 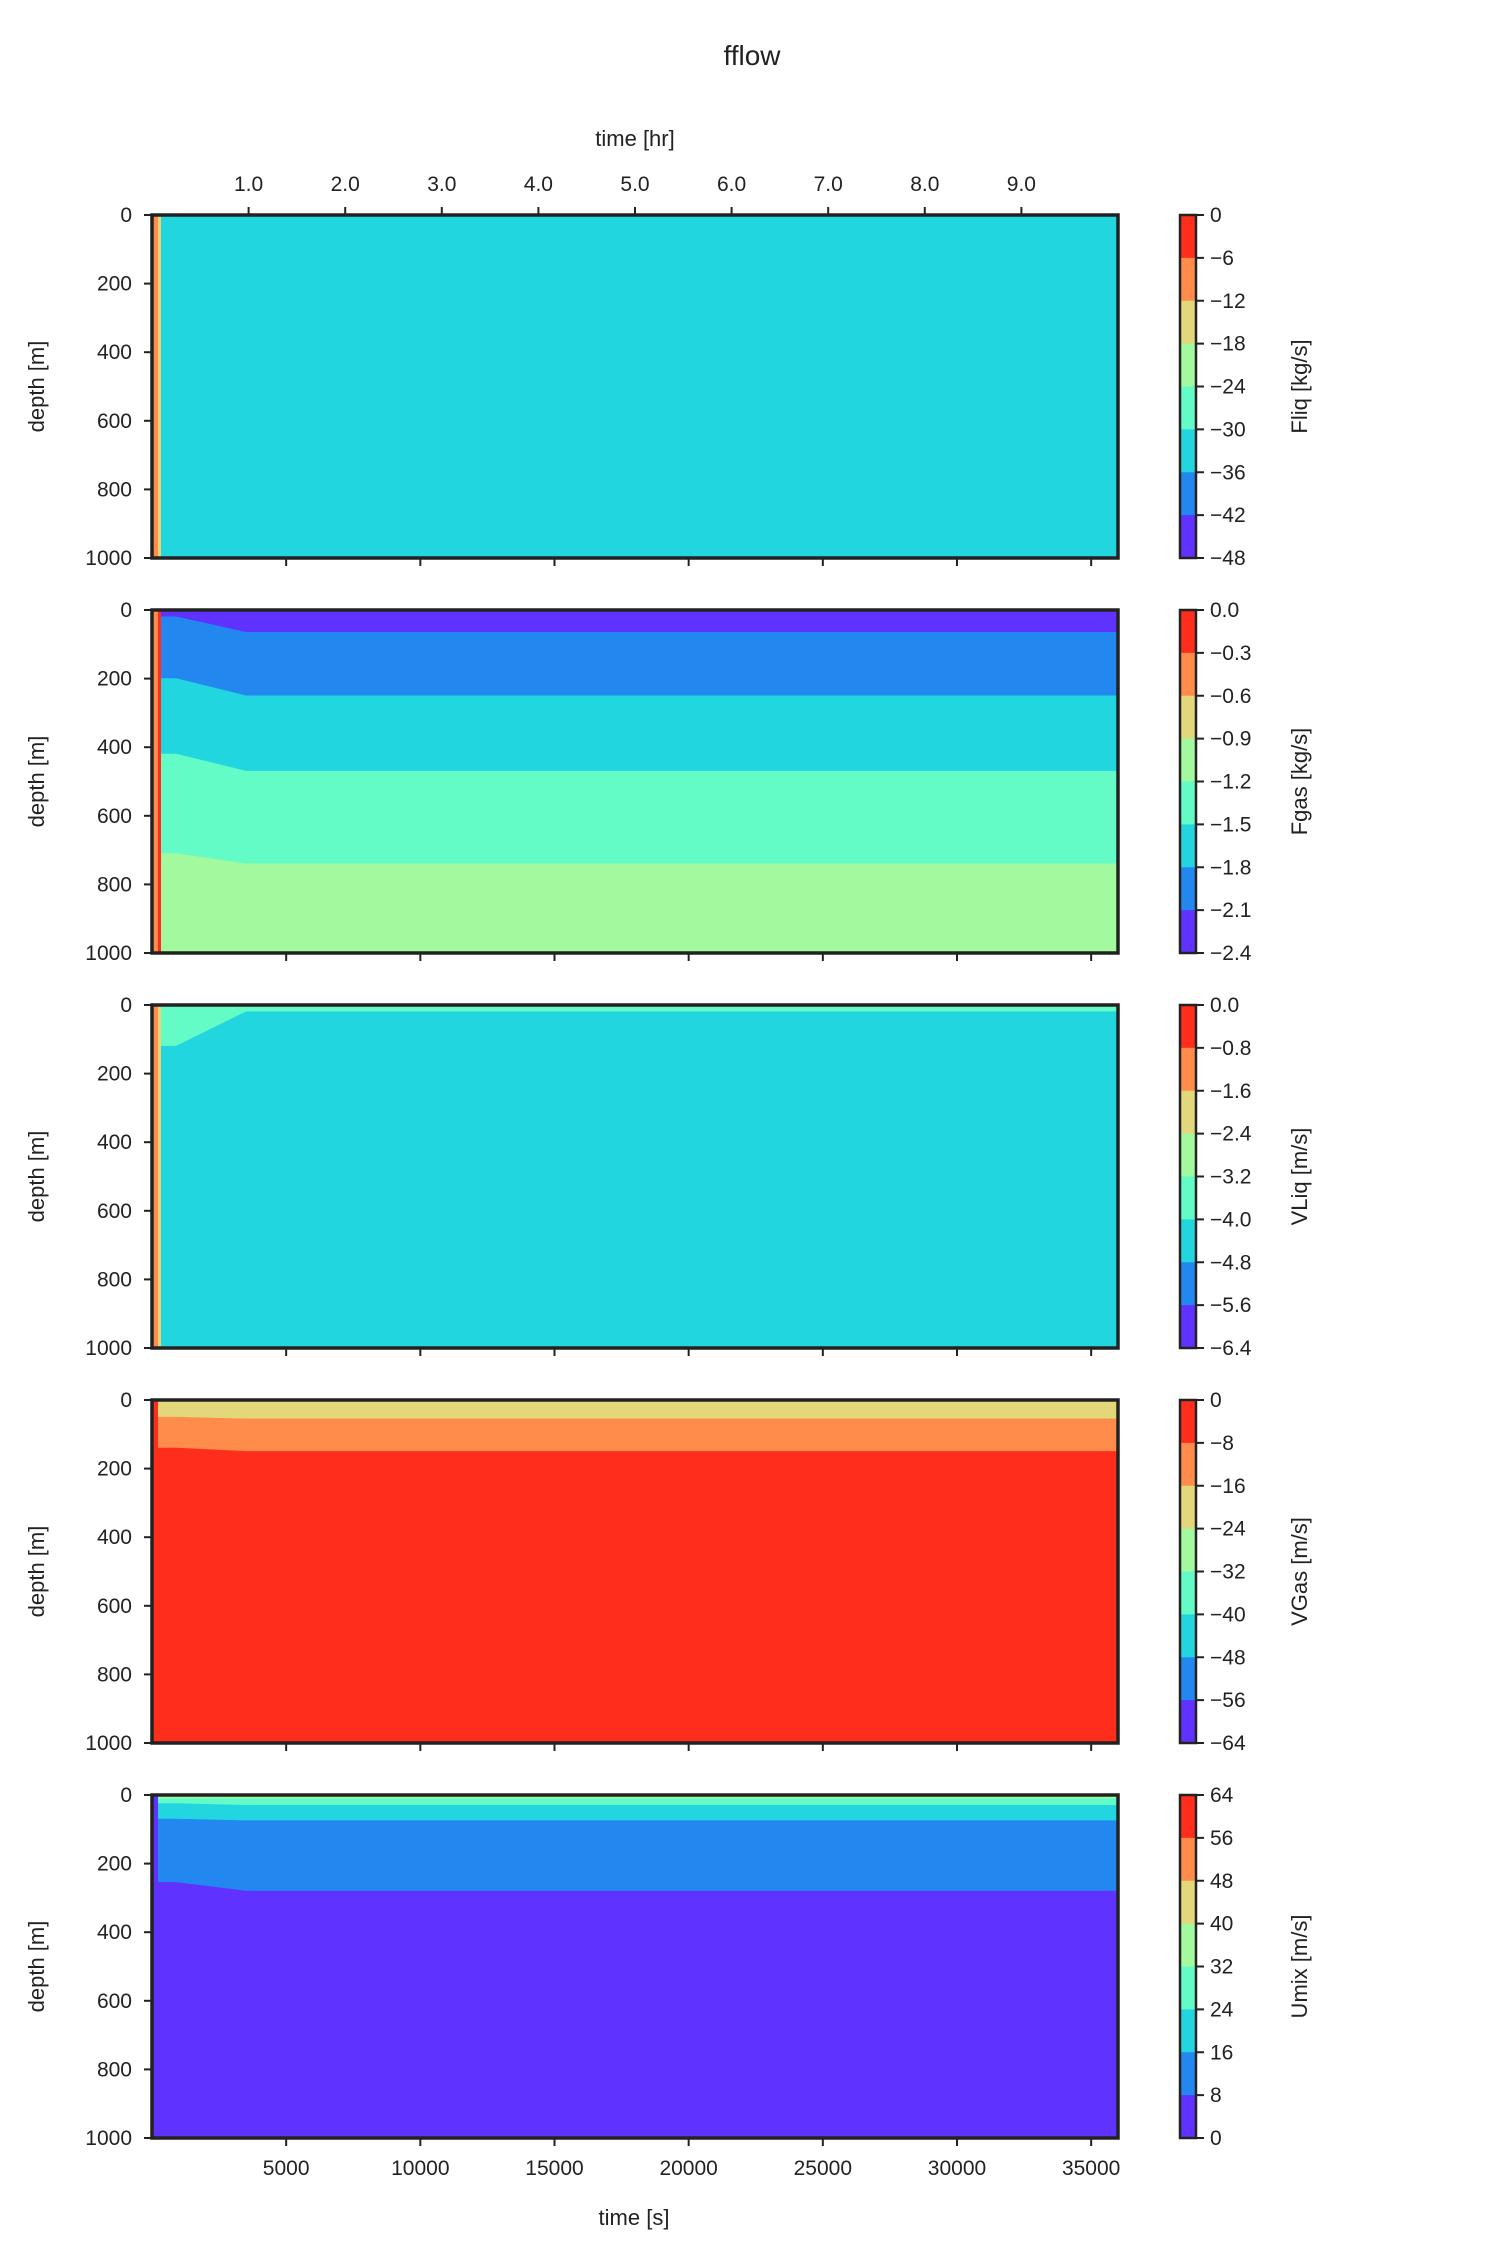 What do you see at coordinates (1221, 1881) in the screenshot?
I see `colorbar-tick-label: 48` at bounding box center [1221, 1881].